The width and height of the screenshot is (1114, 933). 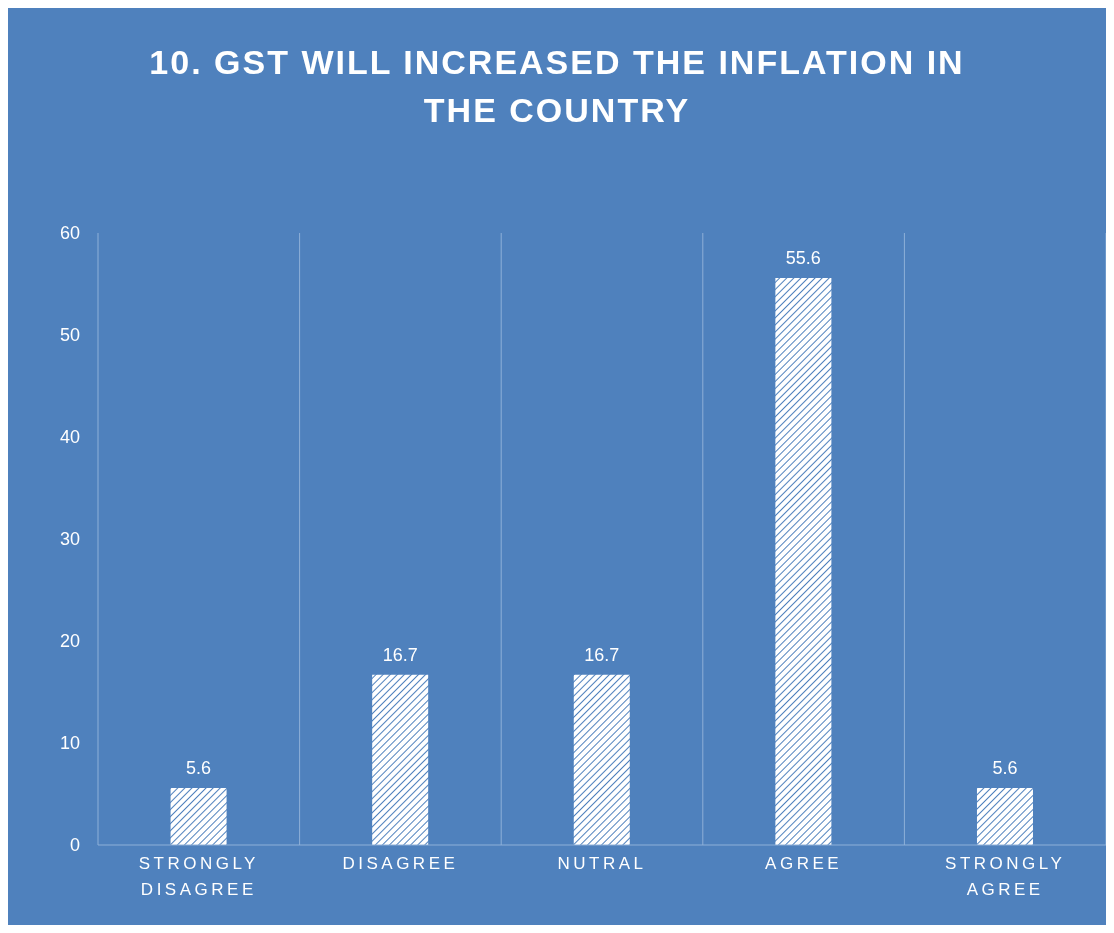 I want to click on chart-title: 10. GST WILL INCREASED THE INFLATION IN THE COUNTRY, so click(x=557, y=86).